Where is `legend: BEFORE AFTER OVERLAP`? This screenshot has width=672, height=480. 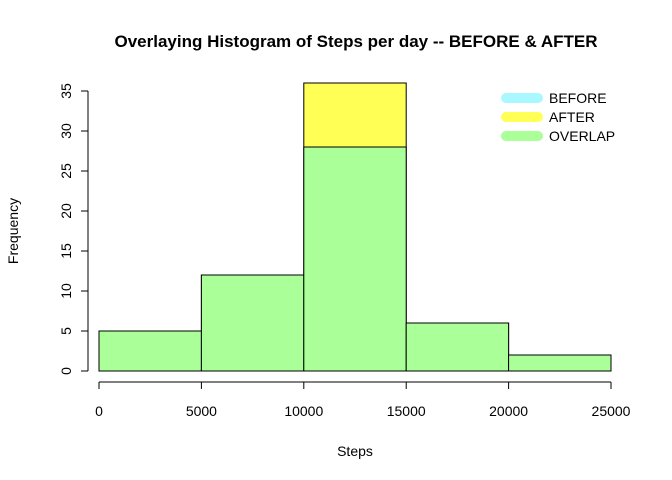 legend: BEFORE AFTER OVERLAP is located at coordinates (558, 117).